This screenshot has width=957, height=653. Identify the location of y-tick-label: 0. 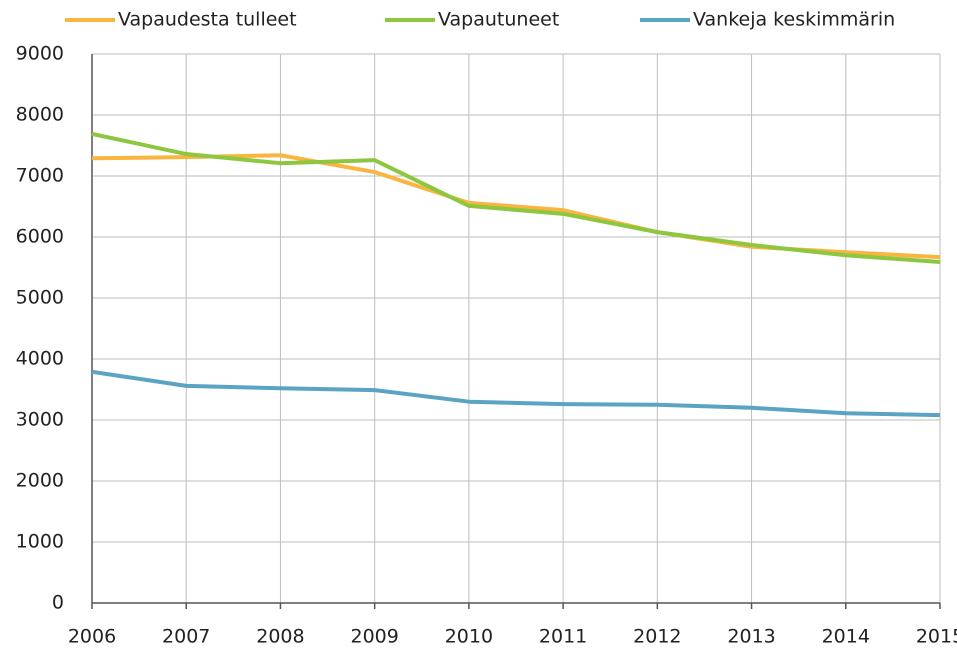
(58, 603).